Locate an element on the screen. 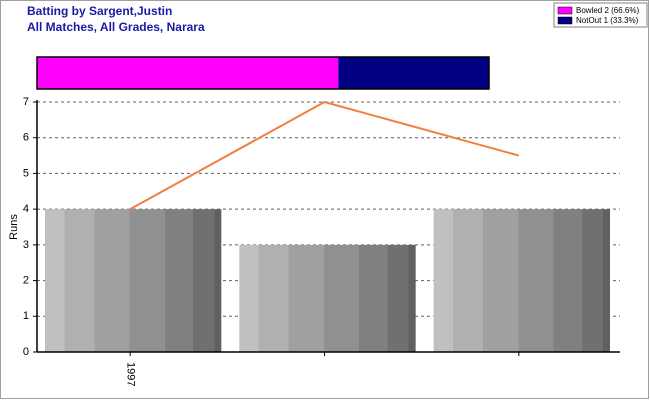 The height and width of the screenshot is (400, 650). y-tick-label: 2 is located at coordinates (26, 280).